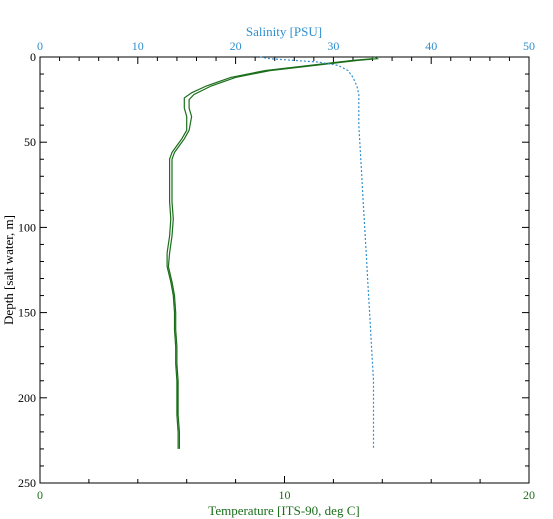  I want to click on top-axis-ticks: 0 10 20 30 40 50, so click(286, 51).